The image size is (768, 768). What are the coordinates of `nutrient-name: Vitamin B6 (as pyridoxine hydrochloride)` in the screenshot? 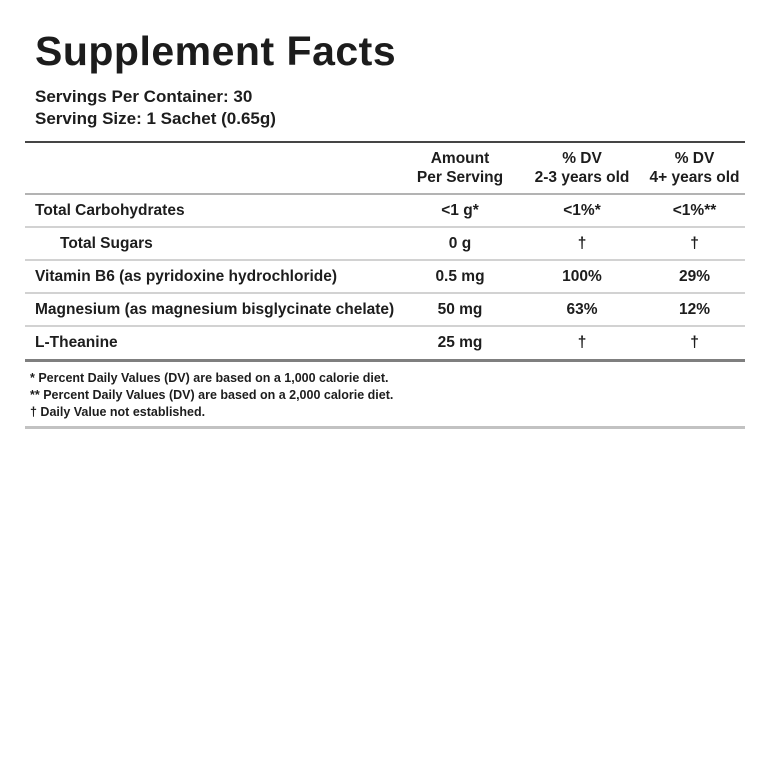 It's located at (186, 276).